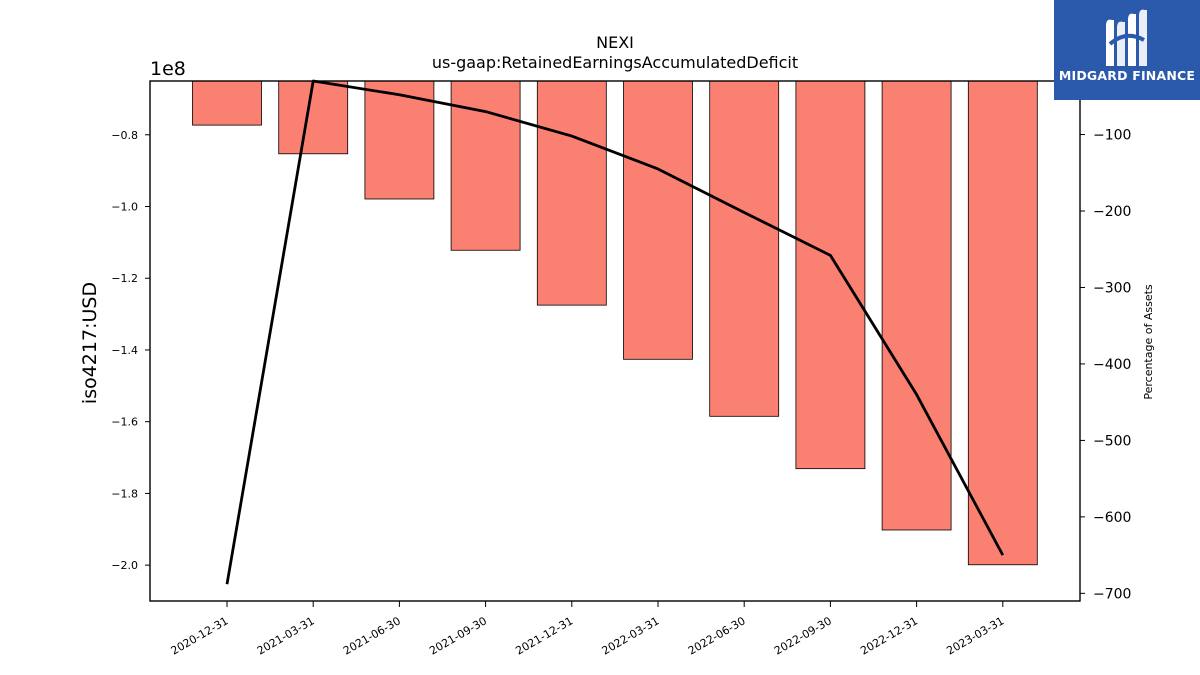 This screenshot has height=675, width=1200. Describe the element at coordinates (889, 635) in the screenshot. I see `x-tick-label: 2022-12-31` at that location.